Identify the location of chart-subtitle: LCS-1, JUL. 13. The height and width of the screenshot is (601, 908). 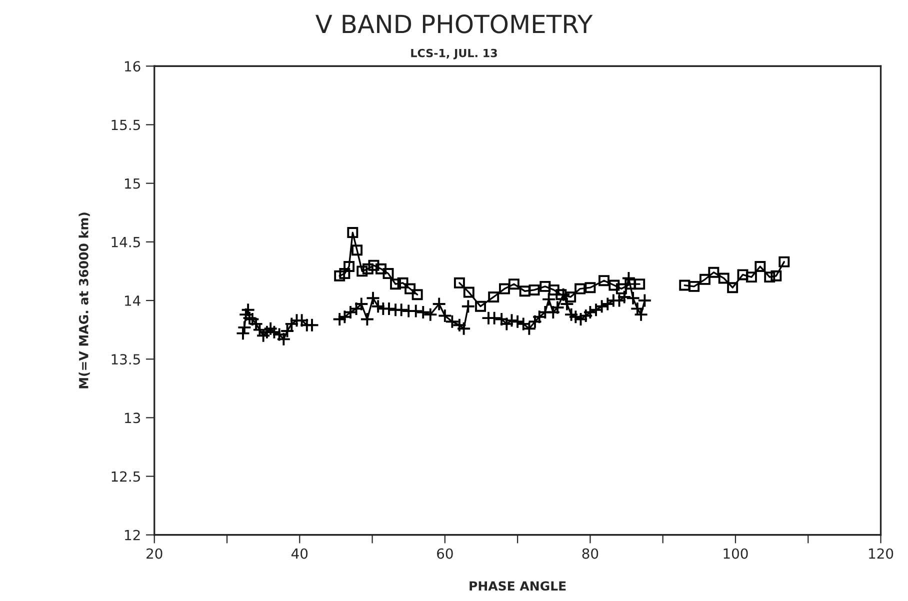
(454, 54).